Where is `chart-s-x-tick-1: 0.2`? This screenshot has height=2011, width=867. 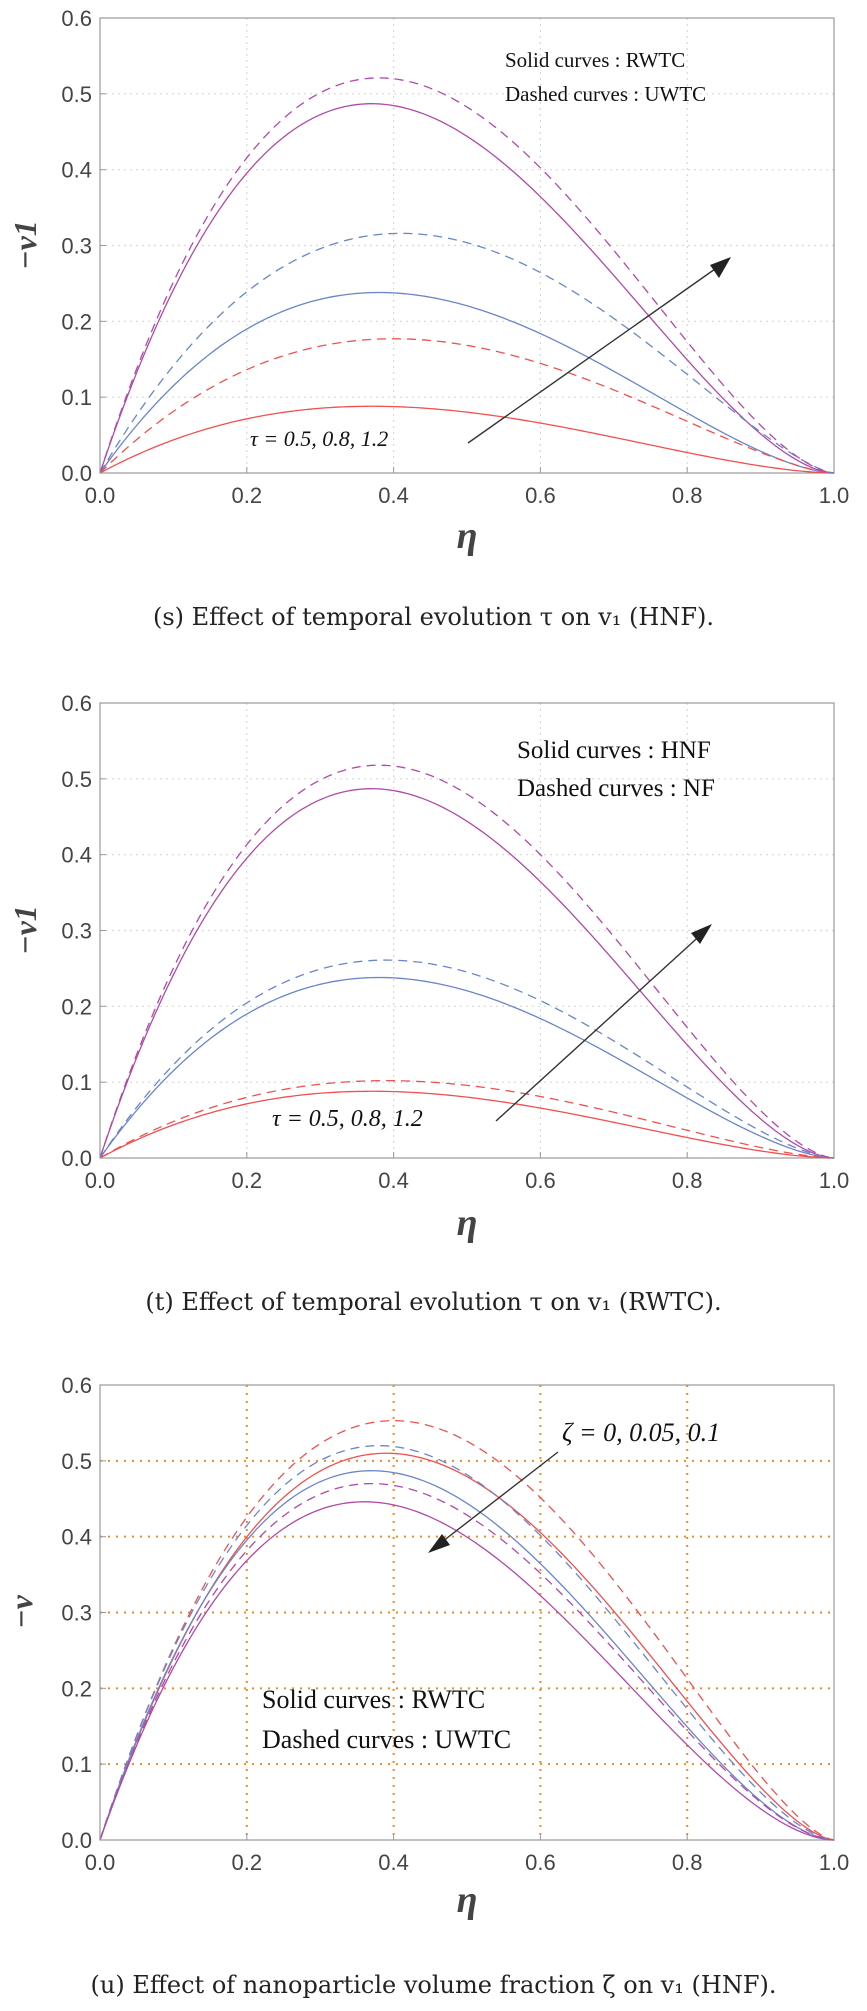 chart-s-x-tick-1: 0.2 is located at coordinates (247, 495).